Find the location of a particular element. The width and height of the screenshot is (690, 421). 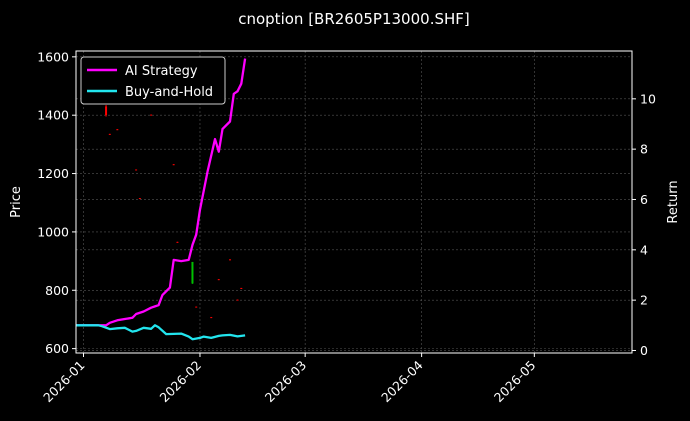

x-tick-label: 2026-04 is located at coordinates (402, 381).